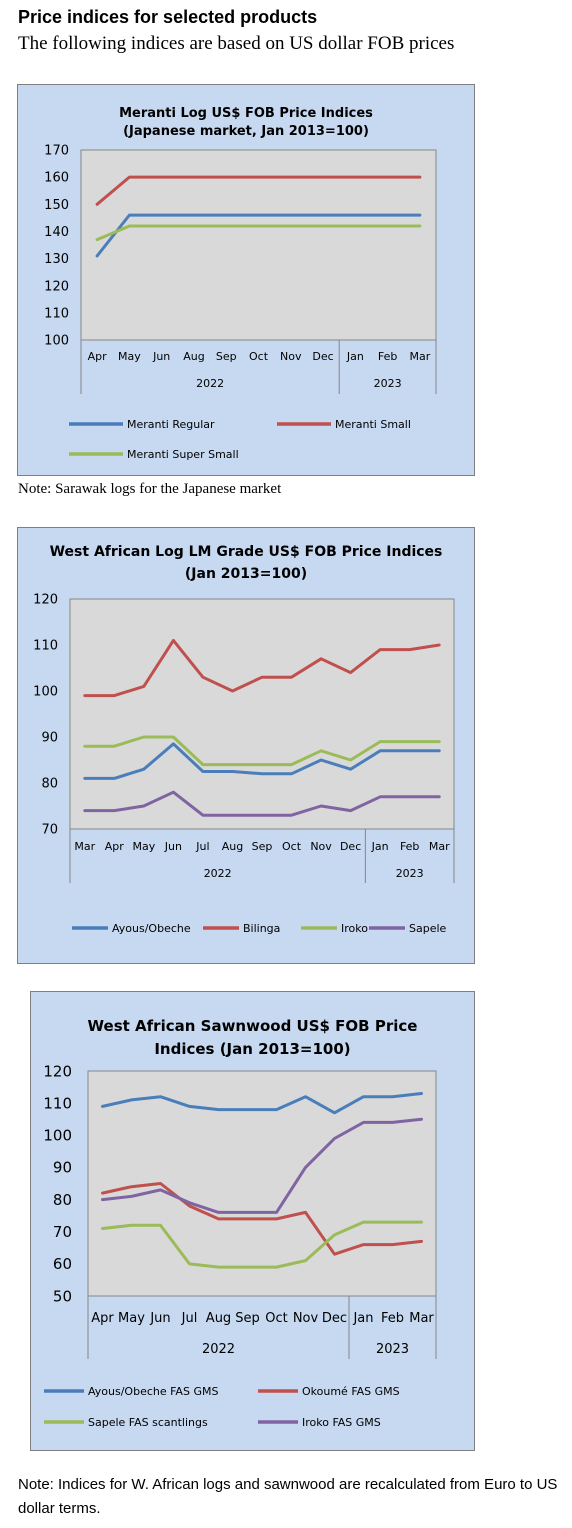  I want to click on page-heading: Price indices for selected products, so click(168, 17).